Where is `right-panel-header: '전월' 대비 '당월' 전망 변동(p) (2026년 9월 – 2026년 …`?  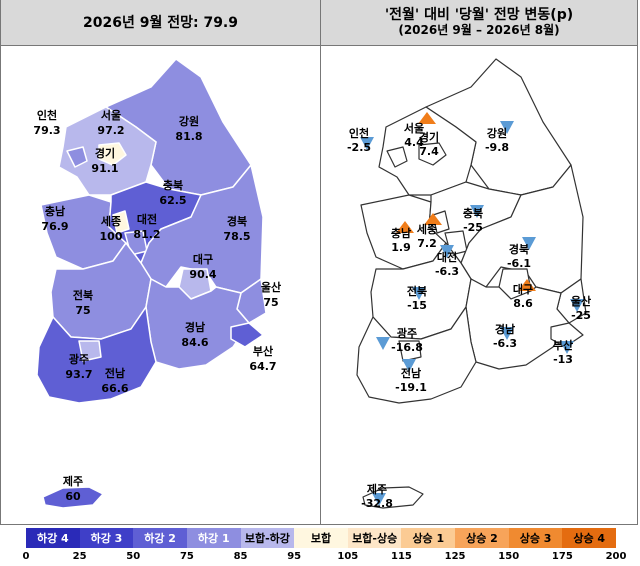
right-panel-header: '전월' 대비 '당월' 전망 변동(p) (2026년 9월 – 2026년 … is located at coordinates (479, 23).